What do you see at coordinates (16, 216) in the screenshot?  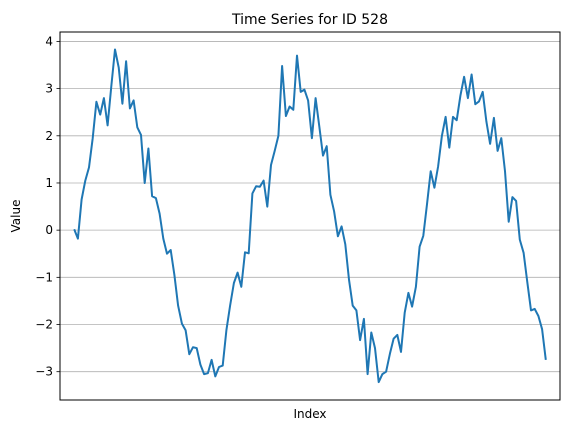 I see `y-axis-label: Value` at bounding box center [16, 216].